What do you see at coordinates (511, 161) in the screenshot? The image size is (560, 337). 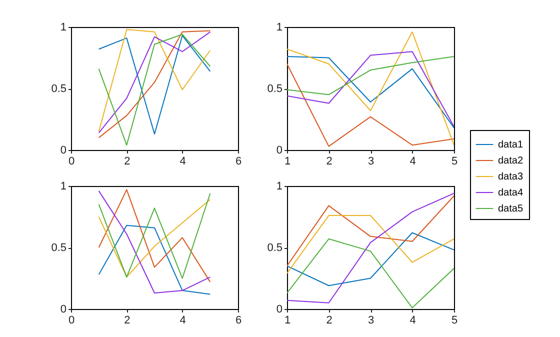 I see `legend-label: data2` at bounding box center [511, 161].